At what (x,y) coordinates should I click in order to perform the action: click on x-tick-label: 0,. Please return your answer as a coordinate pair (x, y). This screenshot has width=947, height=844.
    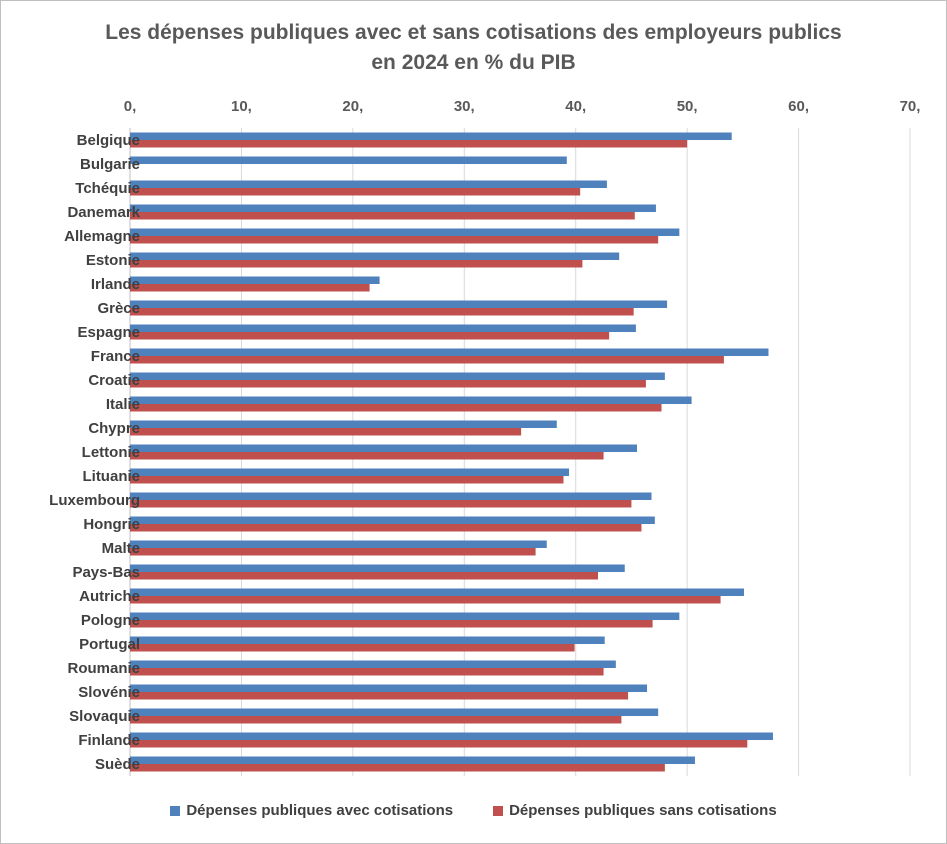
    Looking at the image, I should click on (130, 106).